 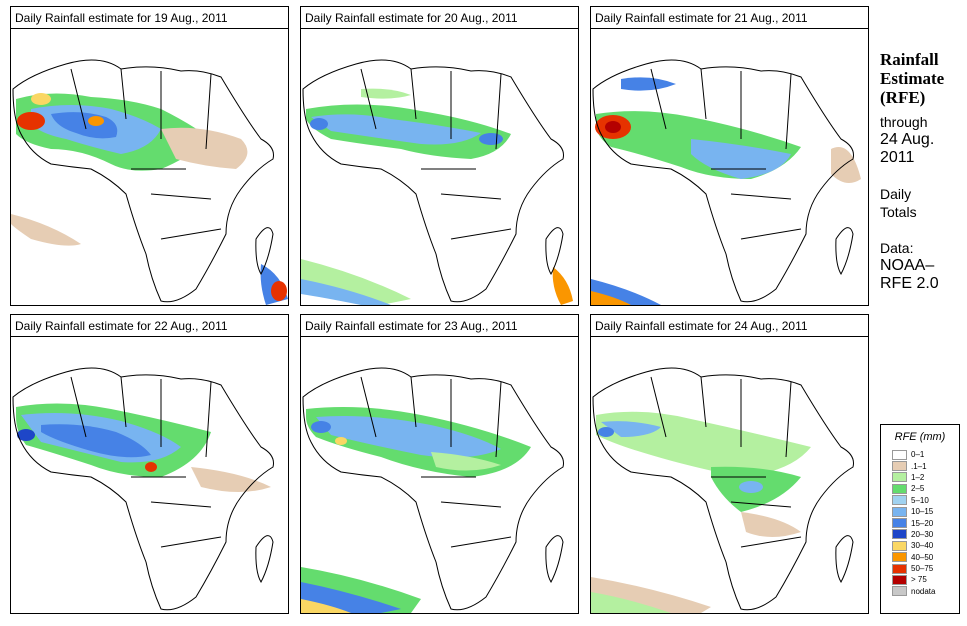 What do you see at coordinates (922, 569) in the screenshot?
I see `legend-label: 50–75` at bounding box center [922, 569].